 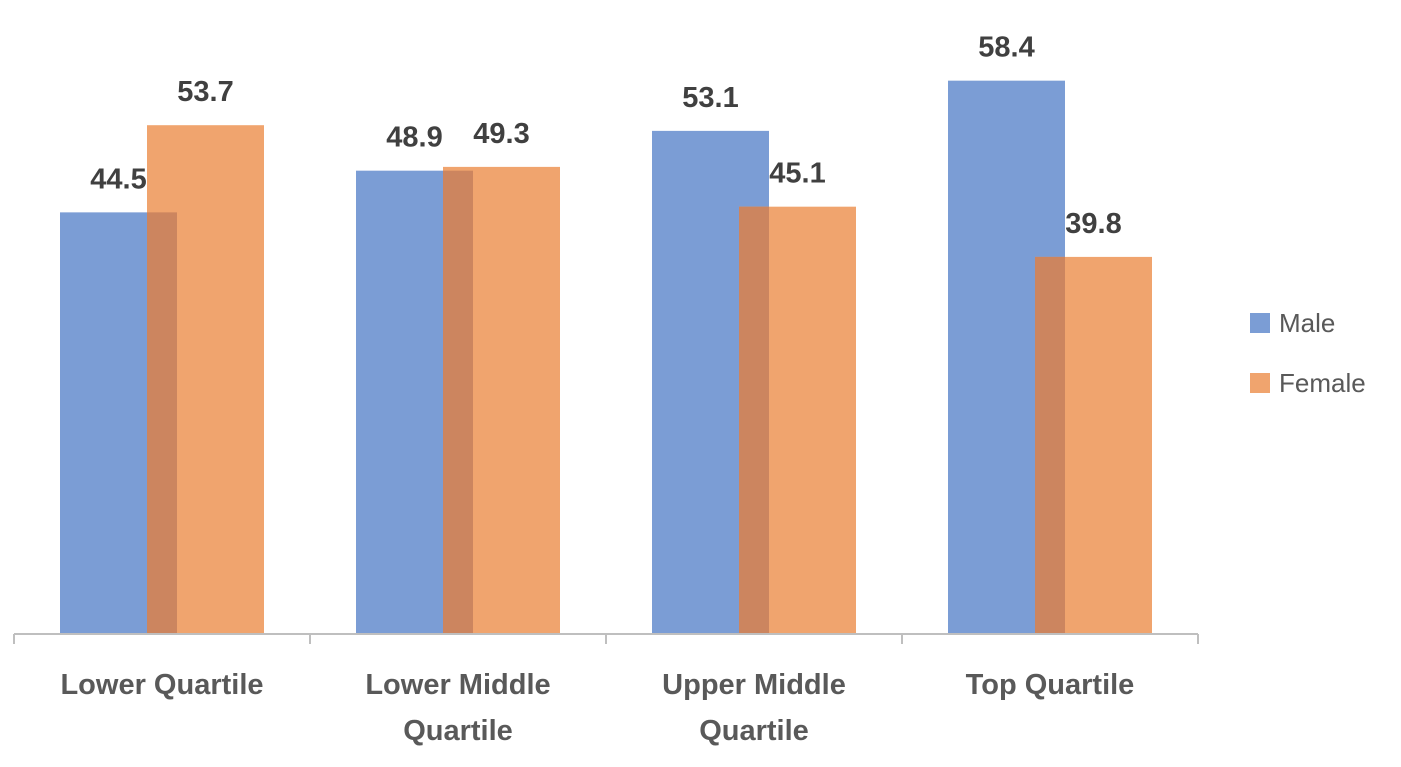 I want to click on category-label-line: Top Quartile, so click(x=1050, y=685).